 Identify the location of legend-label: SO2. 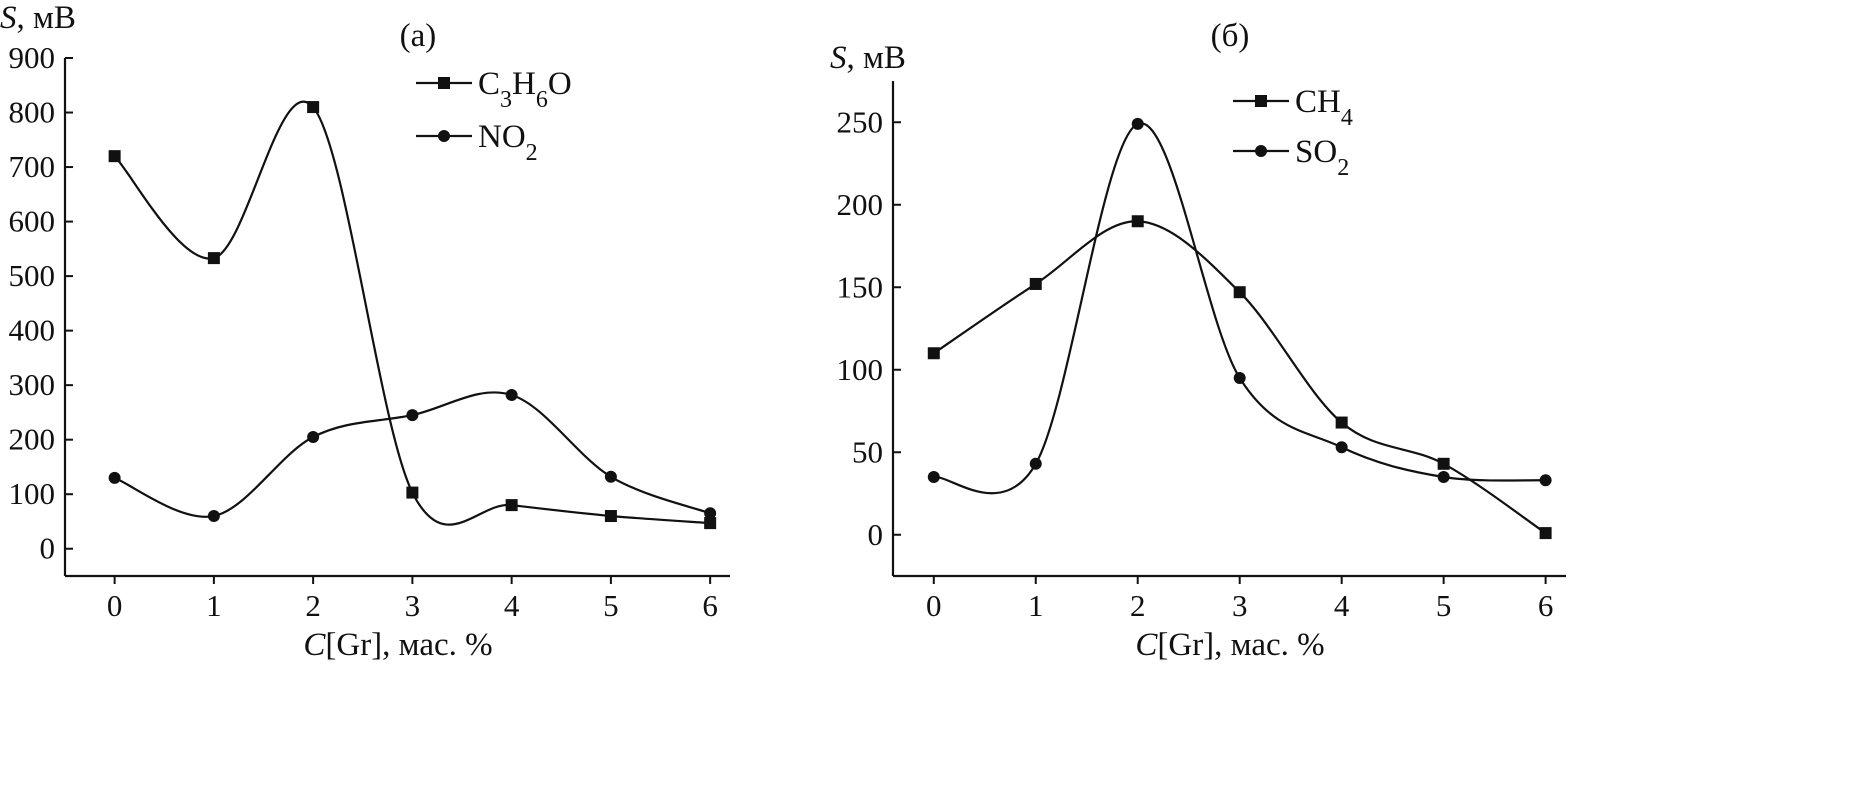
(1322, 157).